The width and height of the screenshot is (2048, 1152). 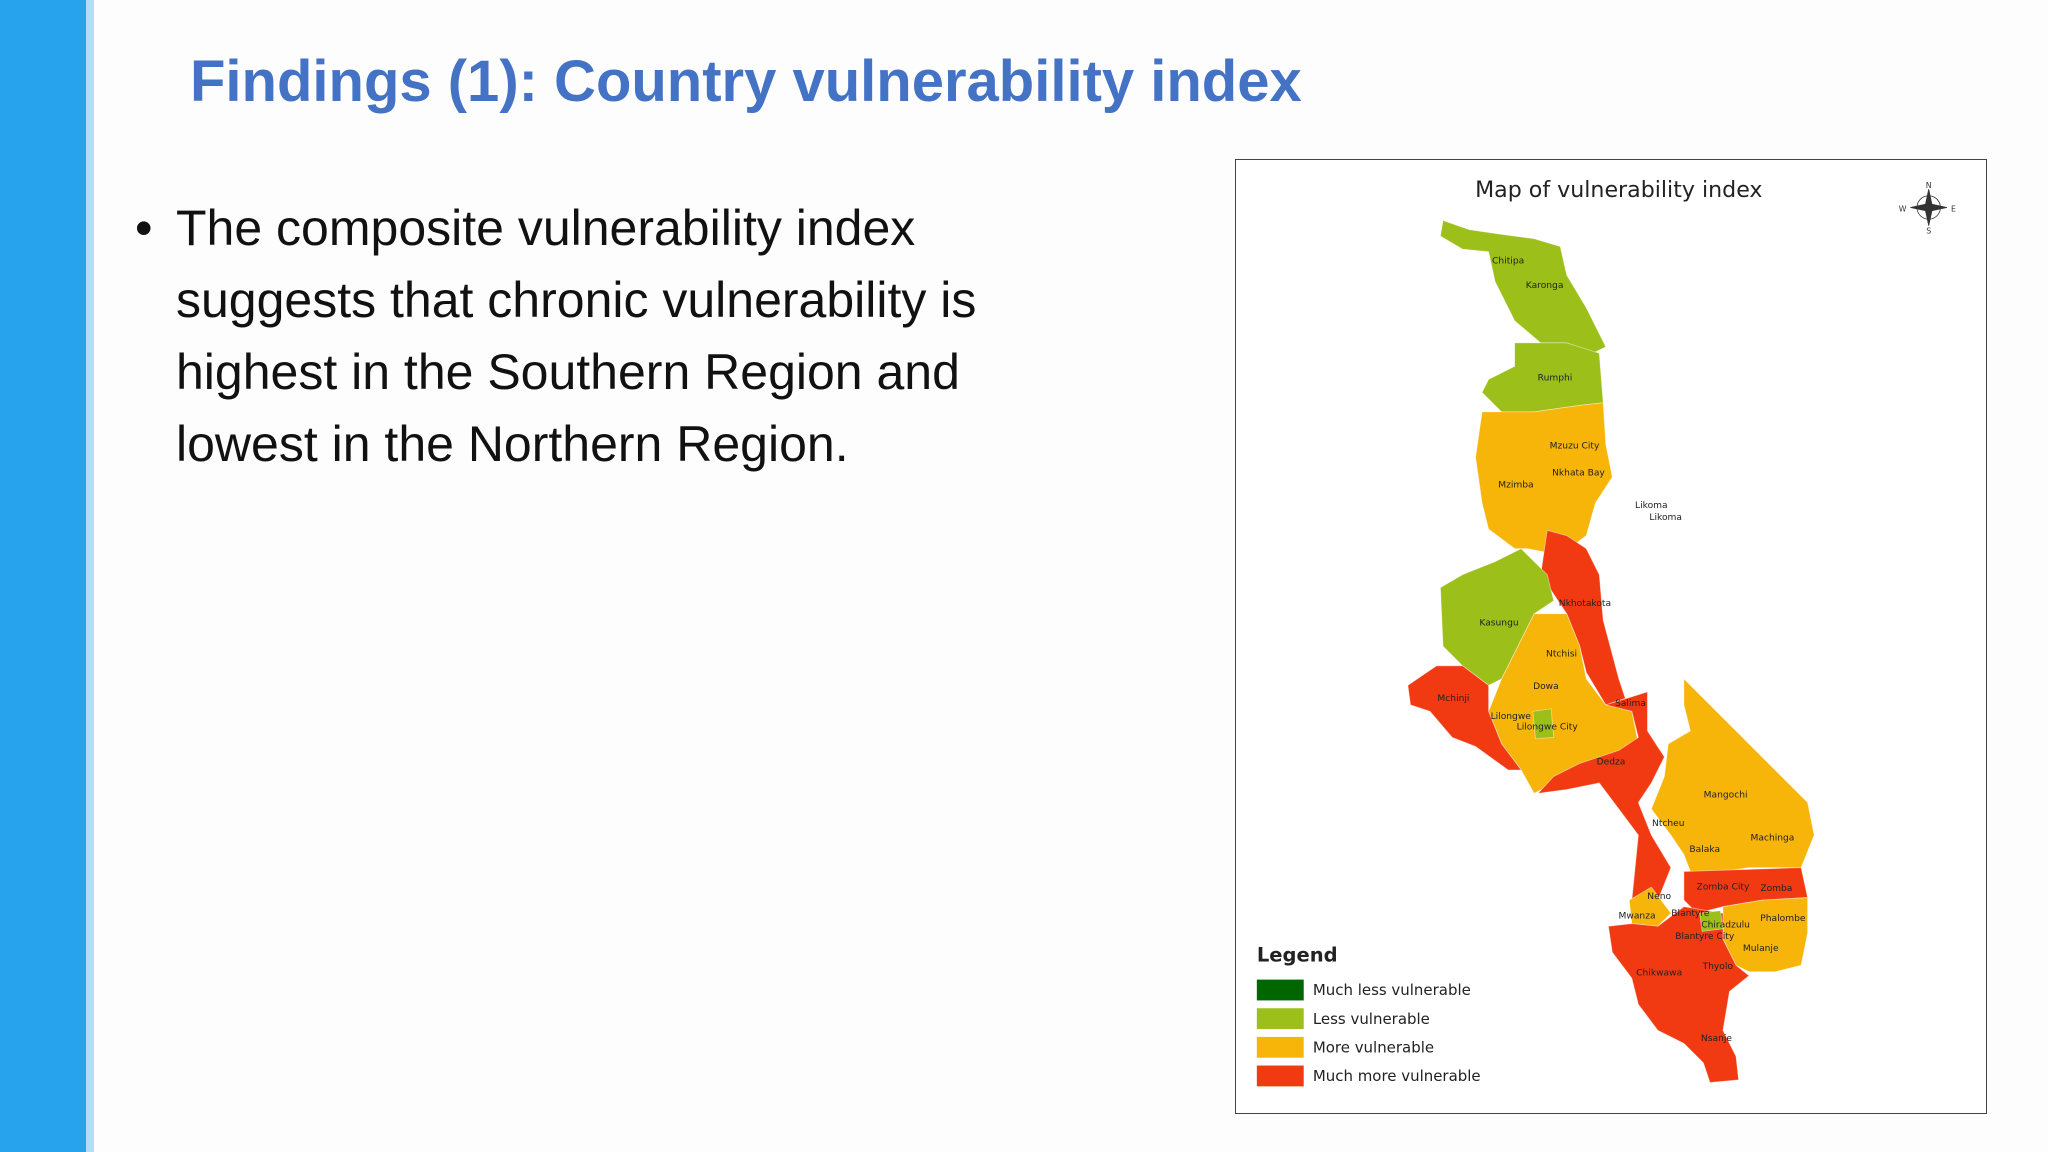 I want to click on district-label: Salima, so click(x=1630, y=704).